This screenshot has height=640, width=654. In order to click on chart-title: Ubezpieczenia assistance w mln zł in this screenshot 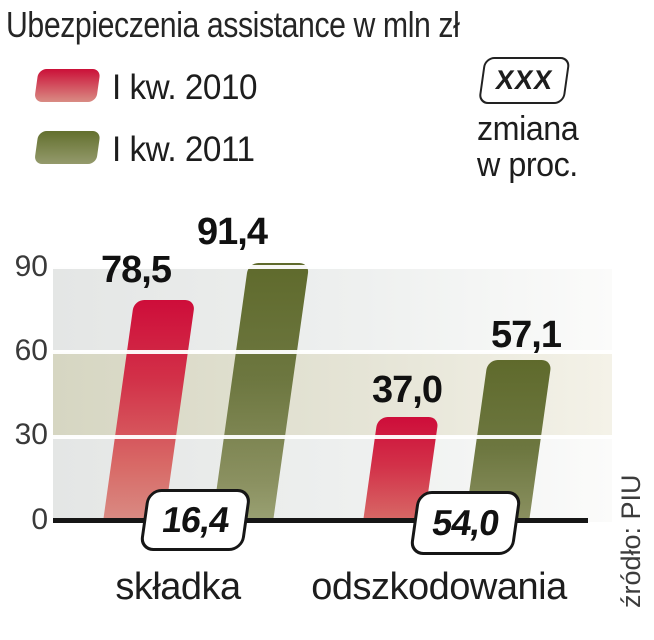, I will do `click(233, 24)`.